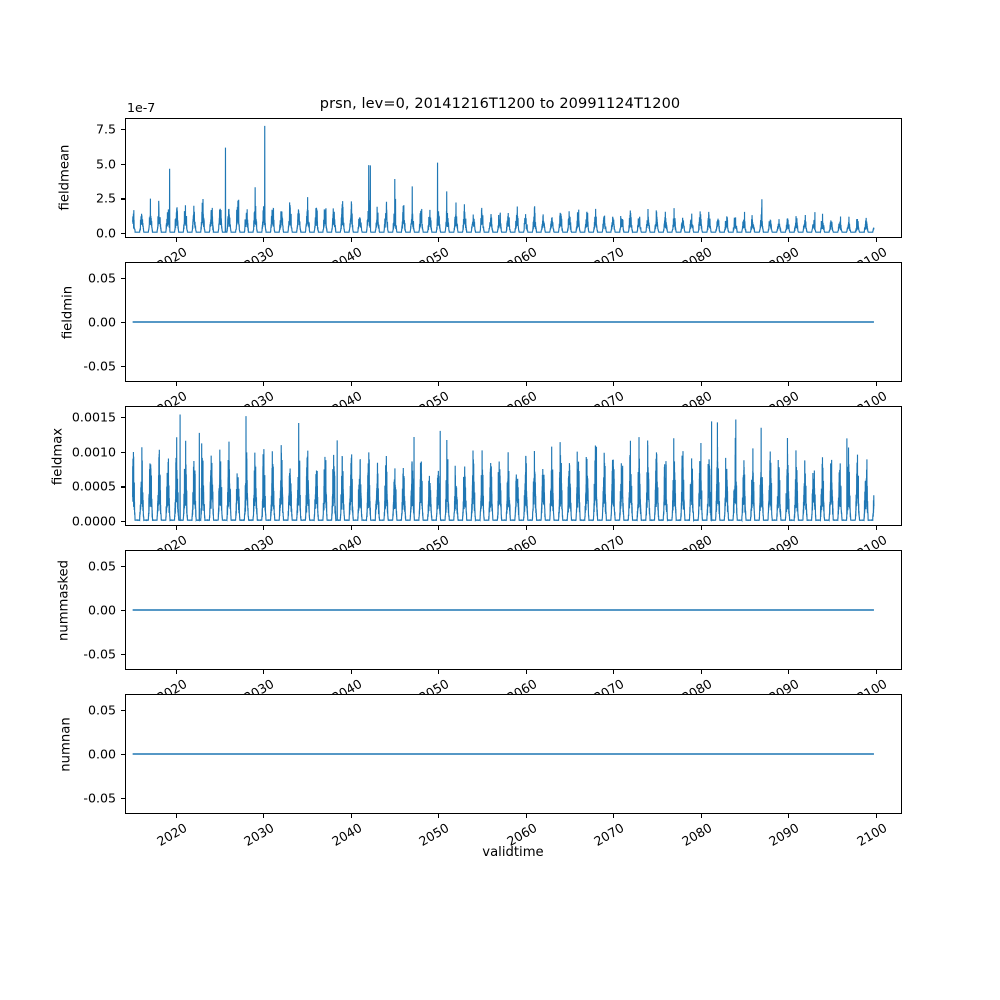 This screenshot has height=1000, width=1000. I want to click on panel-1-axes, so click(513, 322).